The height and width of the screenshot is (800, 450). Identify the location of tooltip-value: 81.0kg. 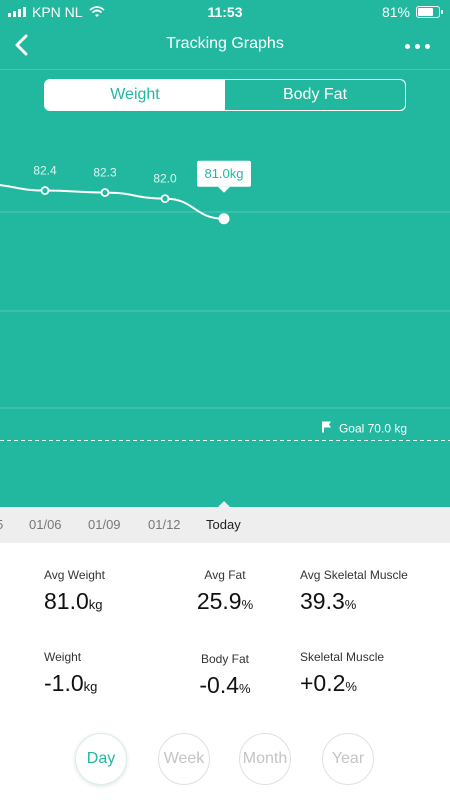
(223, 173).